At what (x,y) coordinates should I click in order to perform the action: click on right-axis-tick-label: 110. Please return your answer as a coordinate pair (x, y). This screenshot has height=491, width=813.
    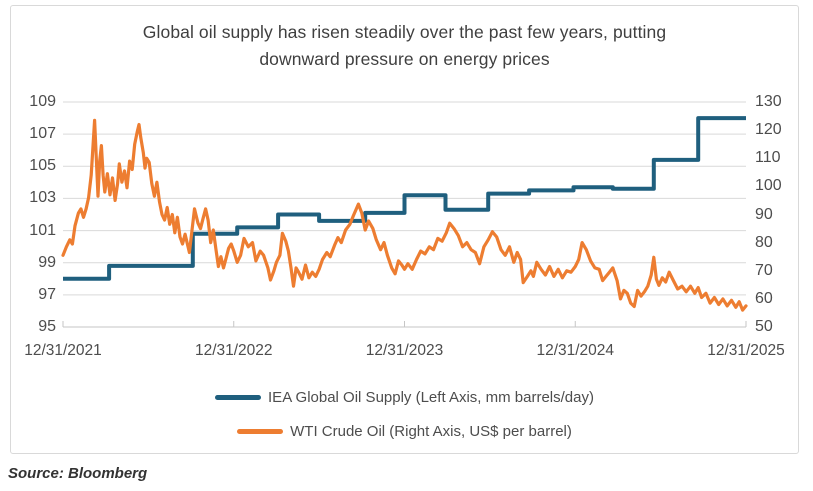
    Looking at the image, I should click on (768, 158).